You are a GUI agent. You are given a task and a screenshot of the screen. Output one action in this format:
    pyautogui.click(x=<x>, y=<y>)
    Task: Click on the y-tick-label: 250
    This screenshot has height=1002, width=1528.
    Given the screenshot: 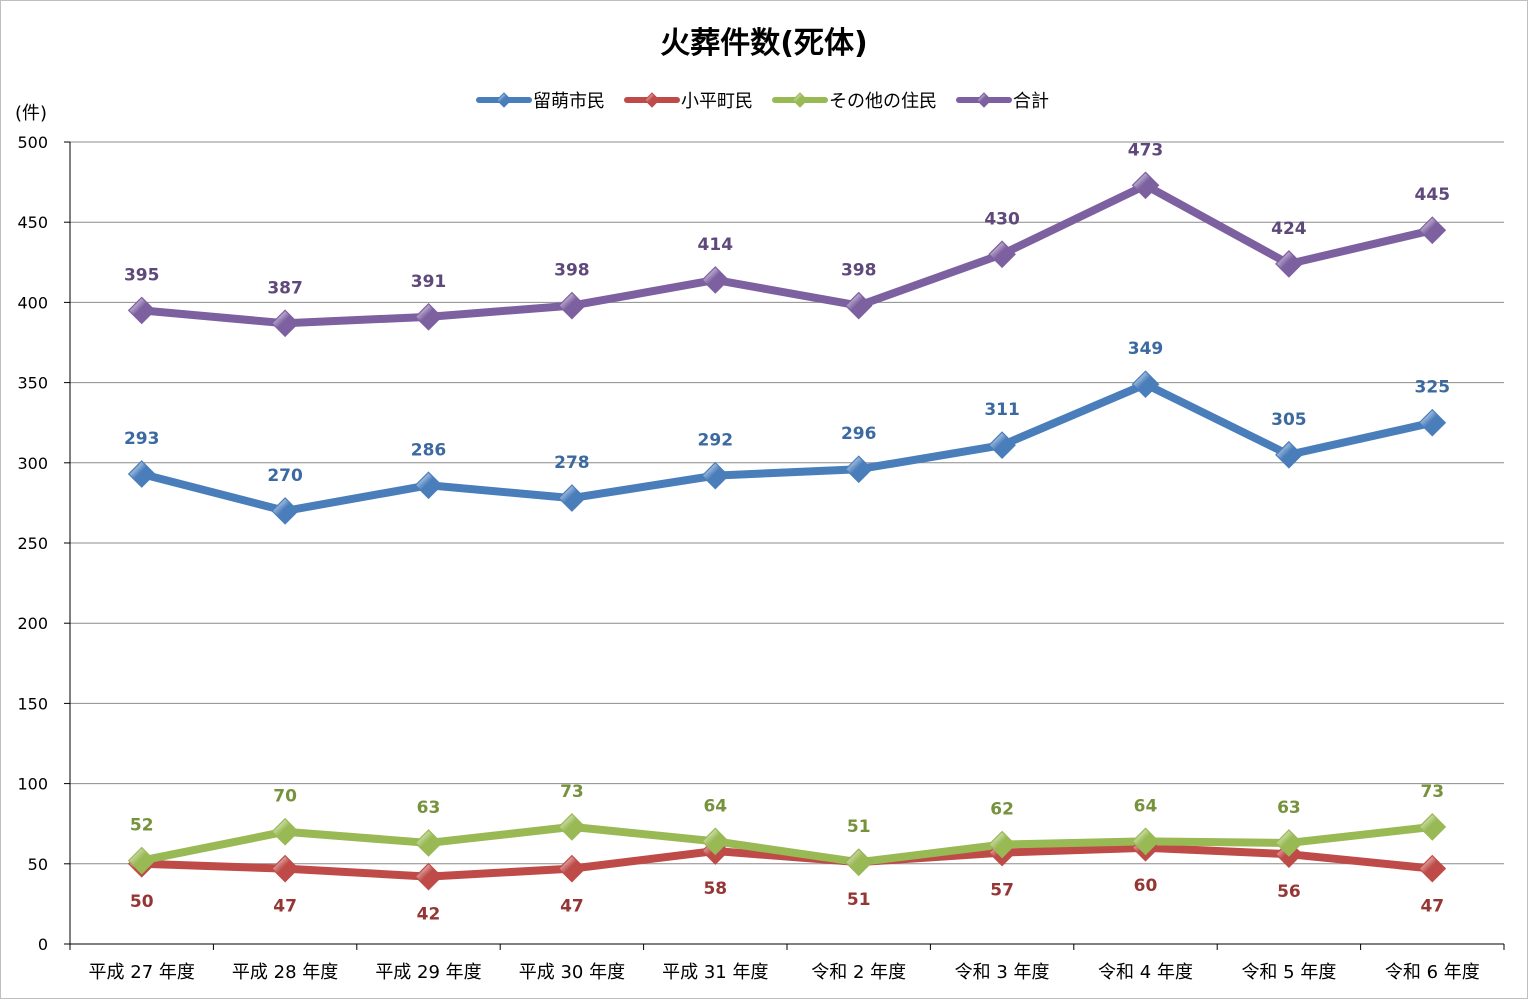 What is the action you would take?
    pyautogui.click(x=32, y=543)
    